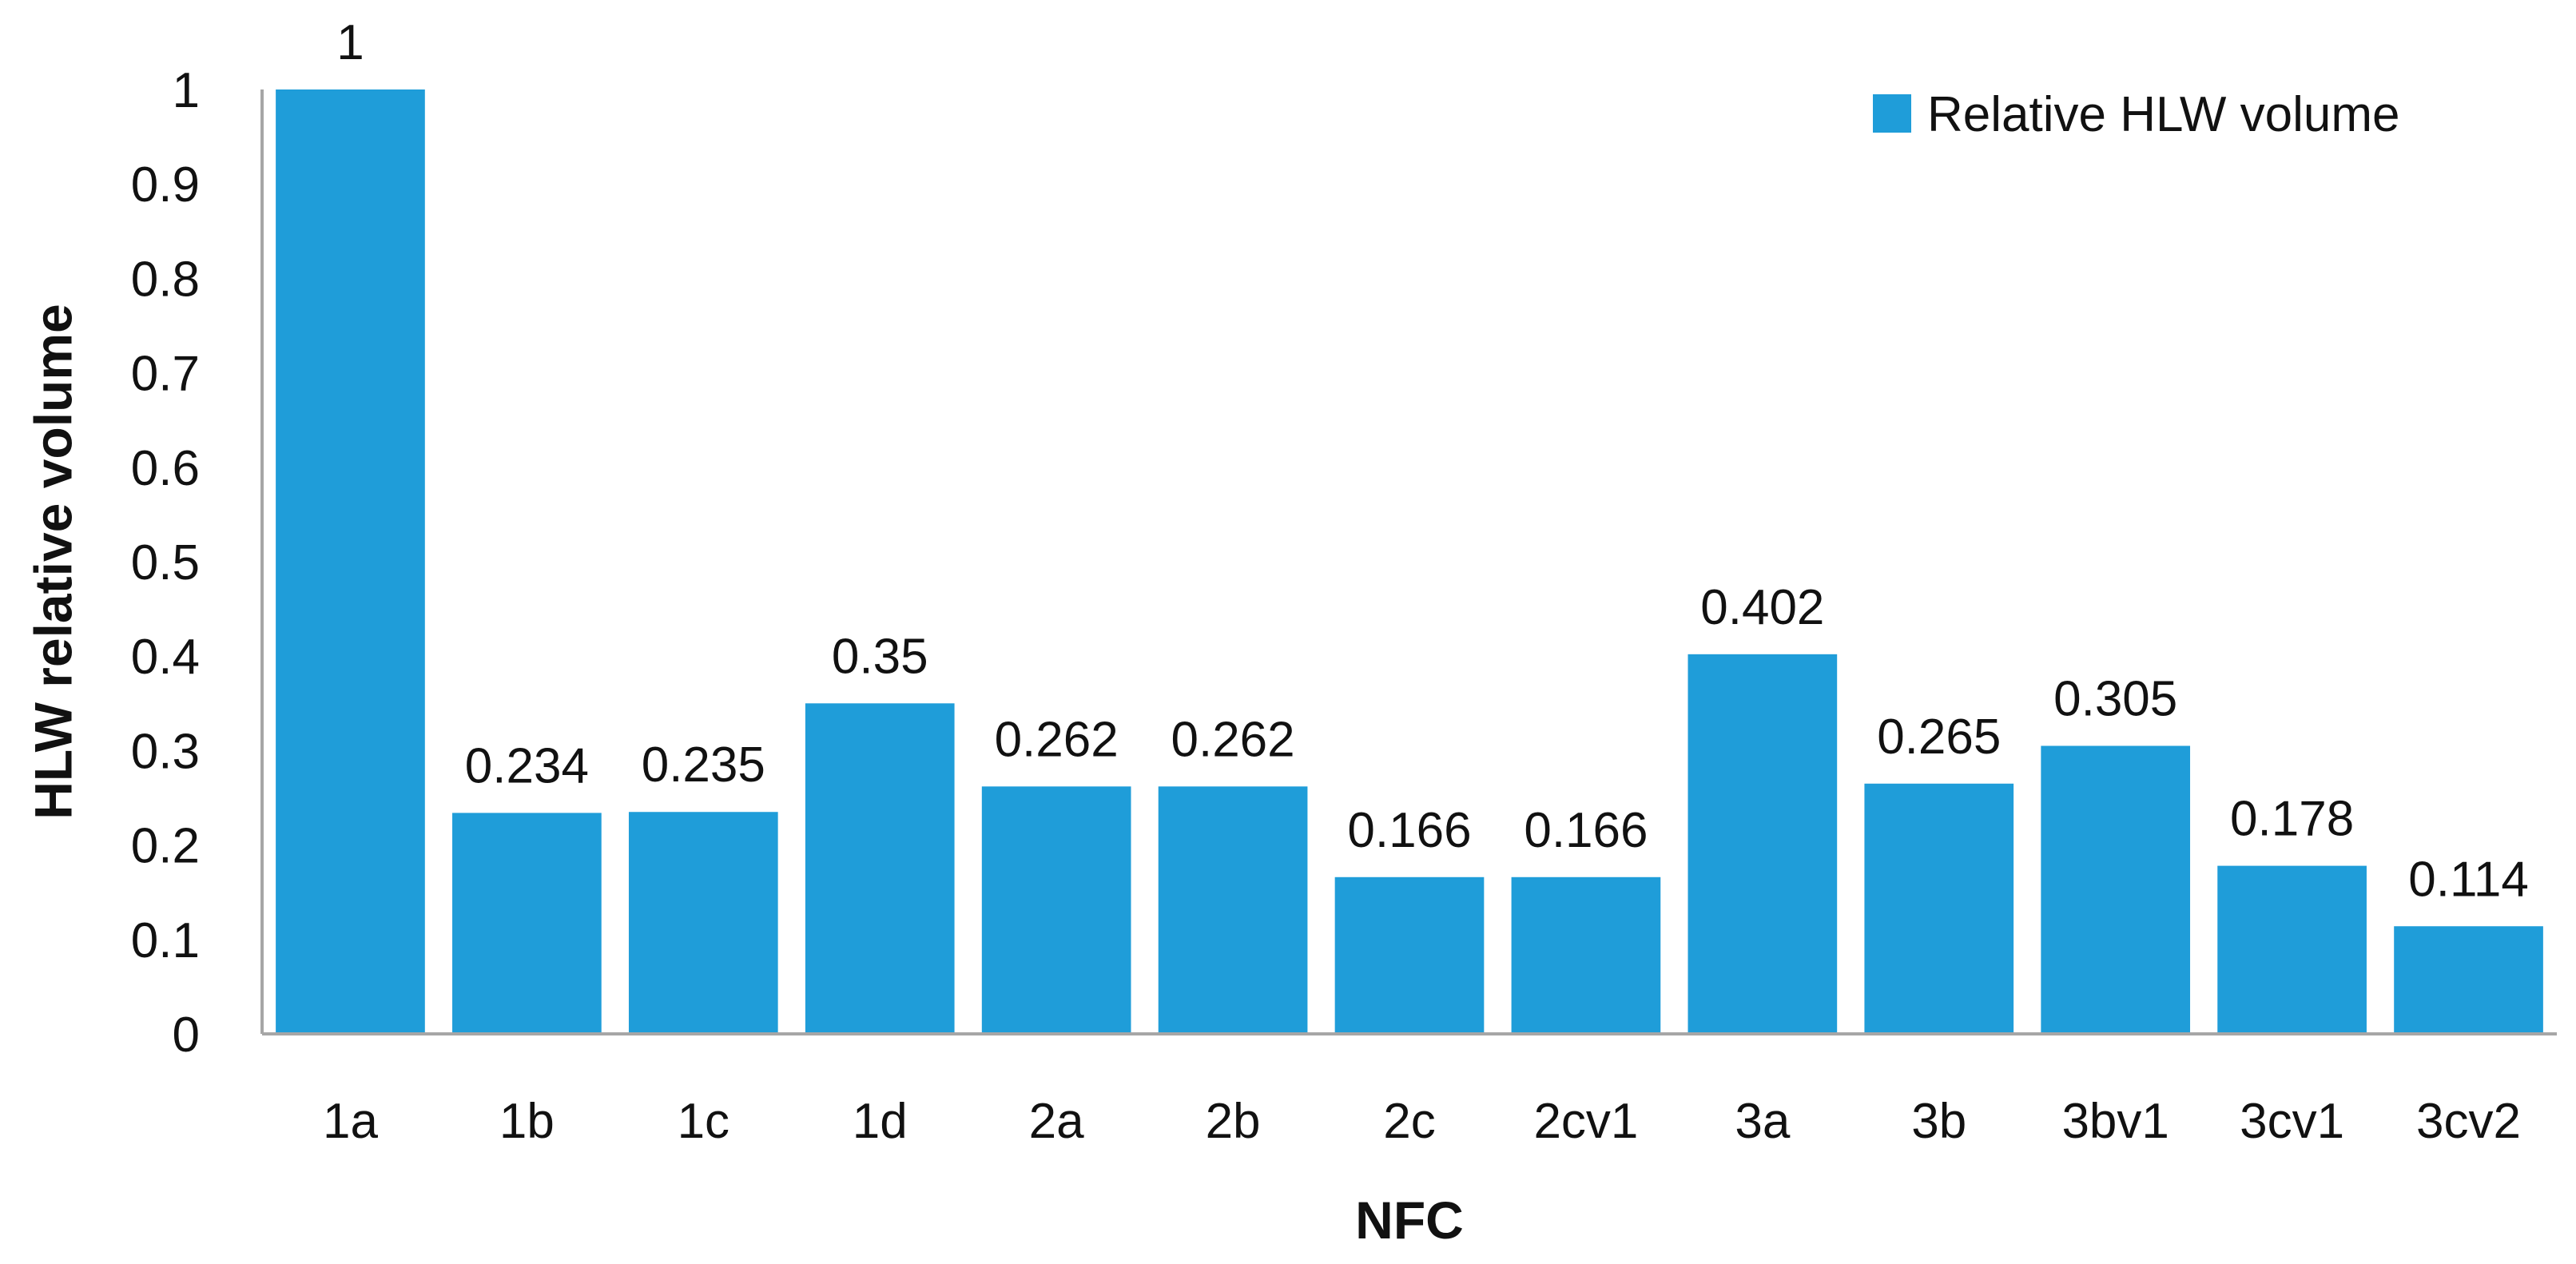 The image size is (2576, 1264). What do you see at coordinates (1762, 607) in the screenshot?
I see `data-label: 0.402` at bounding box center [1762, 607].